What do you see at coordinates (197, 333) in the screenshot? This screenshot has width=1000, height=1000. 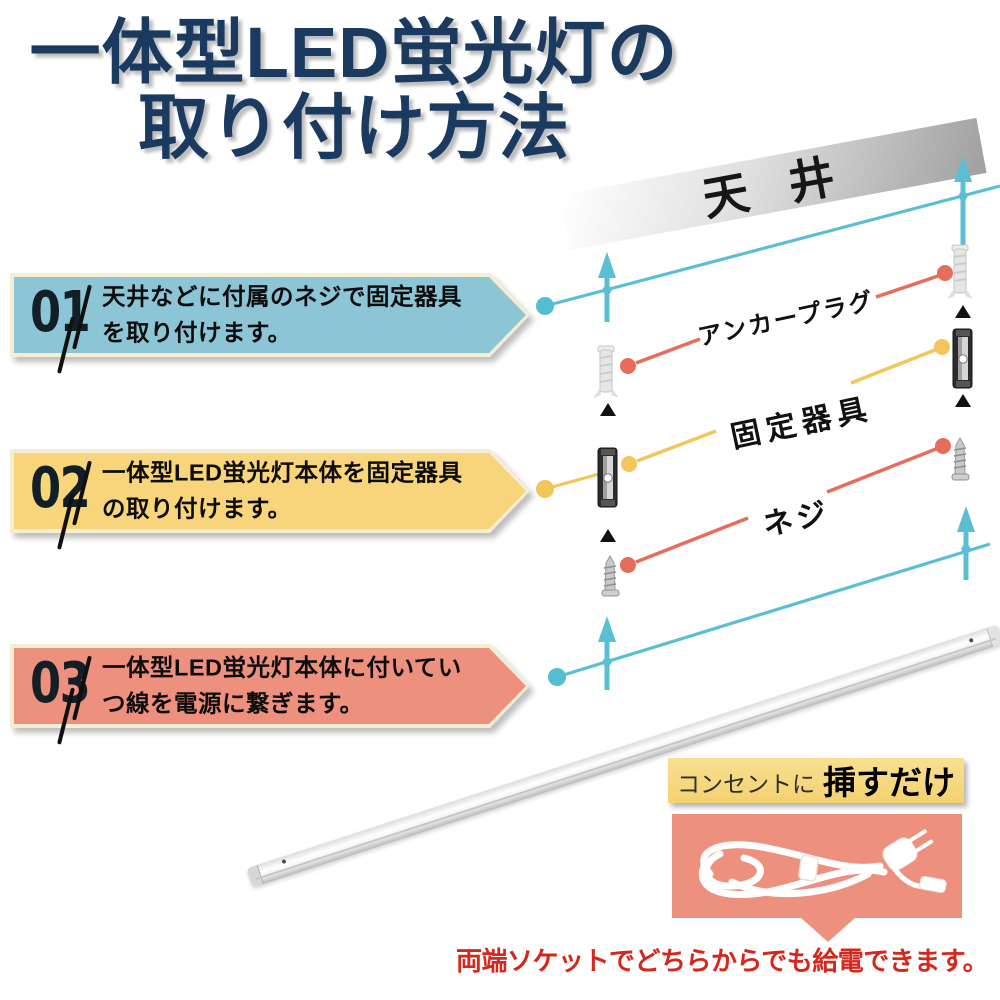 I see `step-text-line2: を取り付けます。` at bounding box center [197, 333].